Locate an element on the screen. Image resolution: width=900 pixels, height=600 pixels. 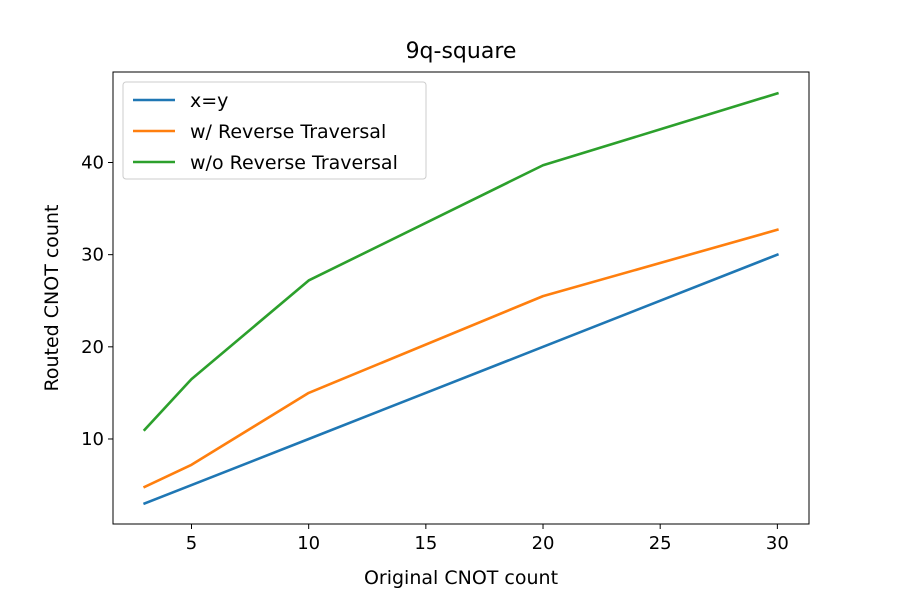
y-tick-label-1: 20 is located at coordinates (92, 347).